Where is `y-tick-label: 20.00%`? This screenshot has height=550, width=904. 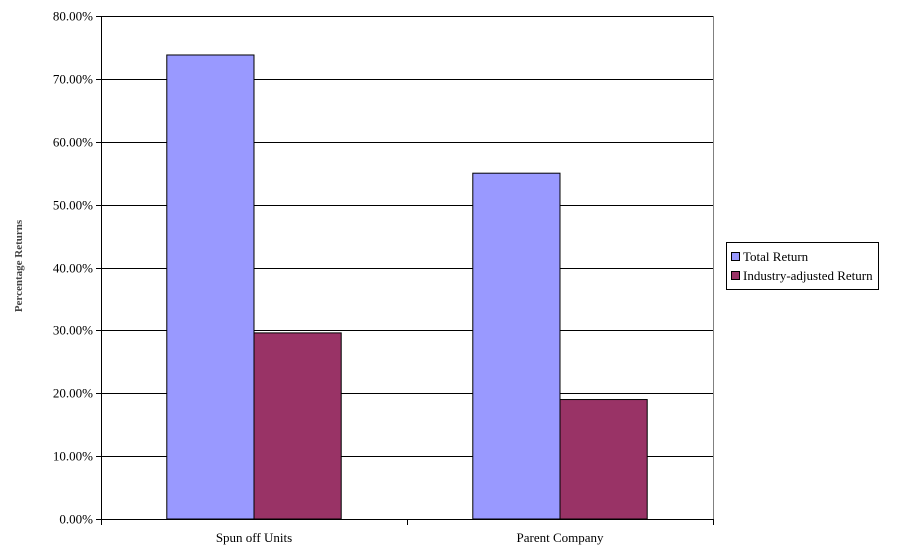 y-tick-label: 20.00% is located at coordinates (73, 393).